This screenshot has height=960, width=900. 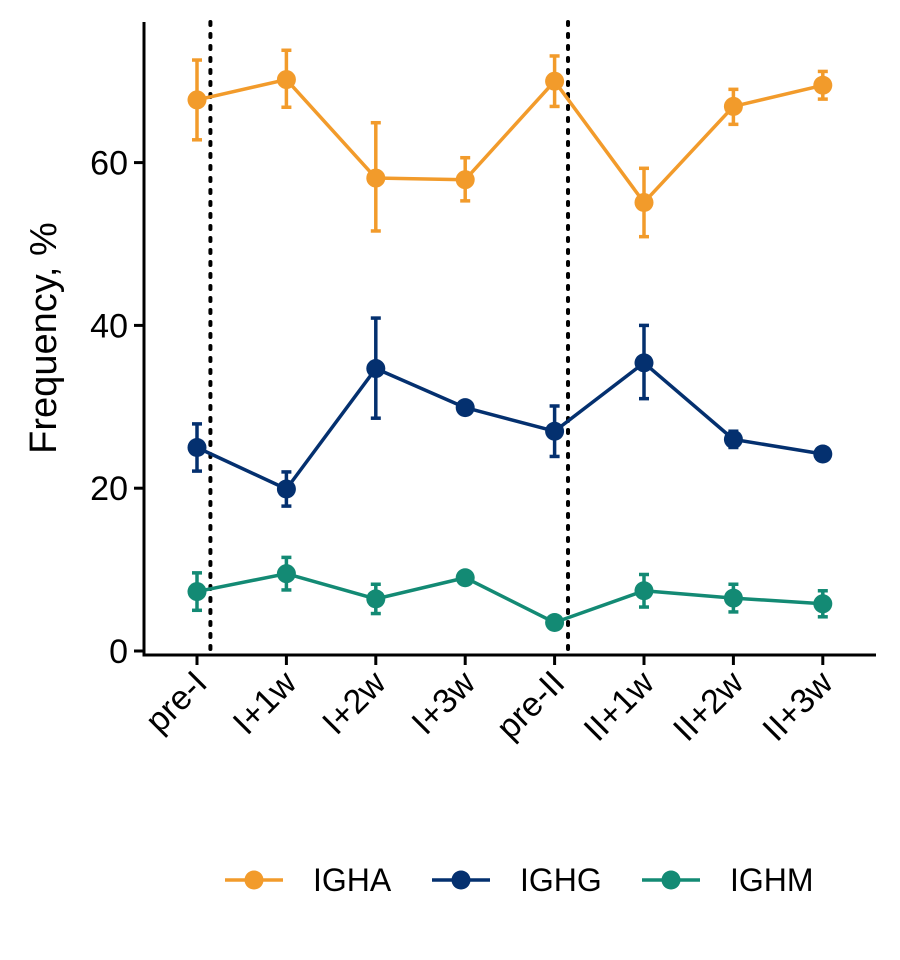 I want to click on series-line-ighm, so click(x=509, y=598).